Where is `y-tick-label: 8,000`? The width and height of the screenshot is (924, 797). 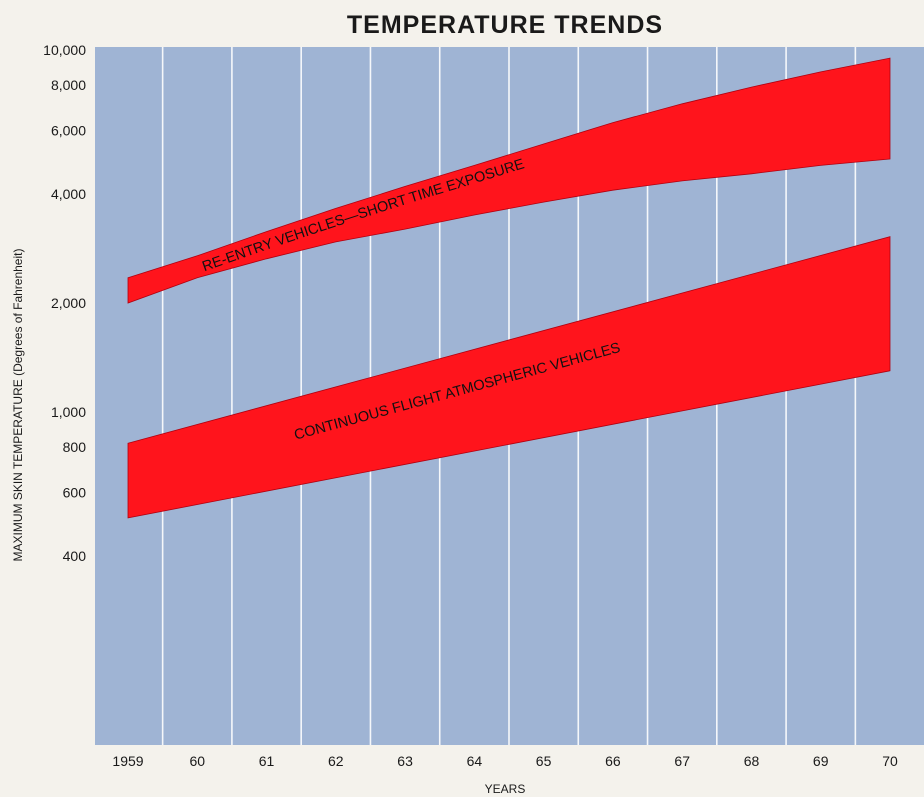 y-tick-label: 8,000 is located at coordinates (68, 85).